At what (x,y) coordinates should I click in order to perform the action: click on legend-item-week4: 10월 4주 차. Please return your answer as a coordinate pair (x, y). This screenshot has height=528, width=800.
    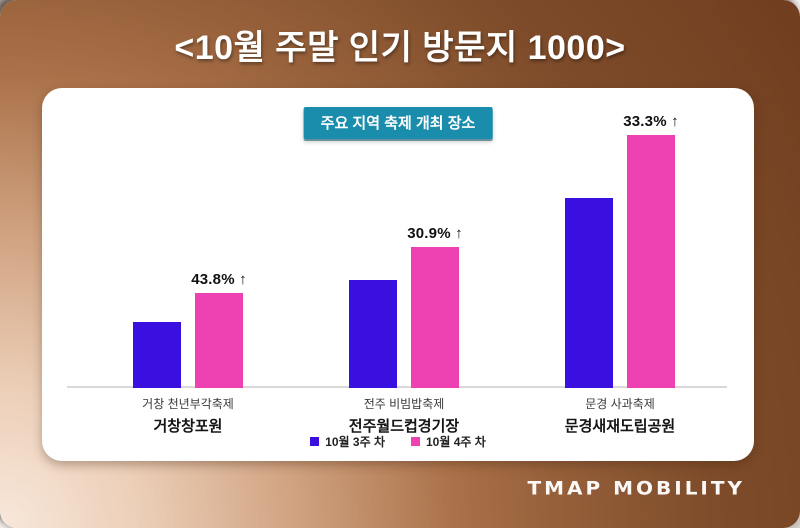
    Looking at the image, I should click on (448, 441).